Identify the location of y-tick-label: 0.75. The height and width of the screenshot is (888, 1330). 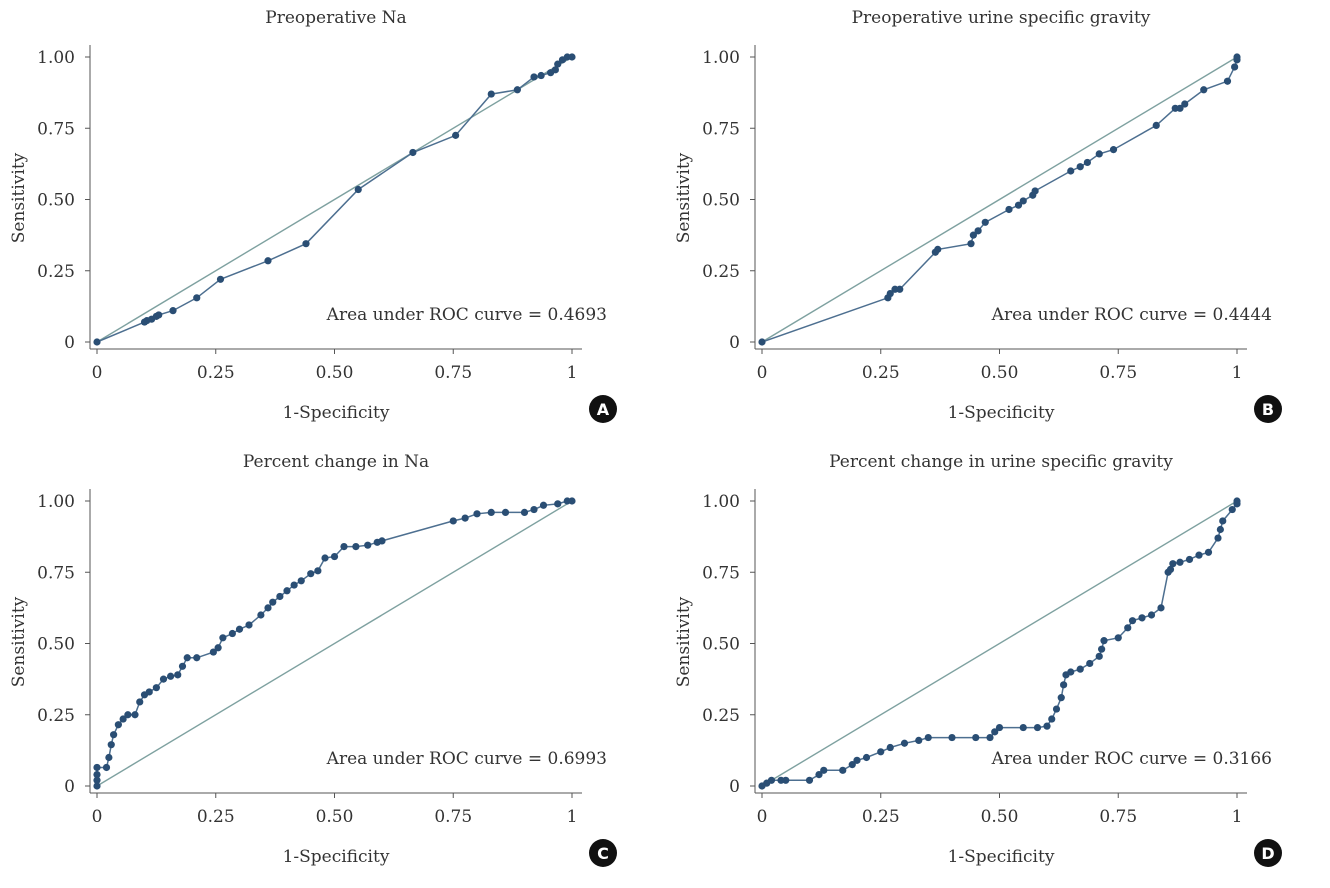
(721, 129).